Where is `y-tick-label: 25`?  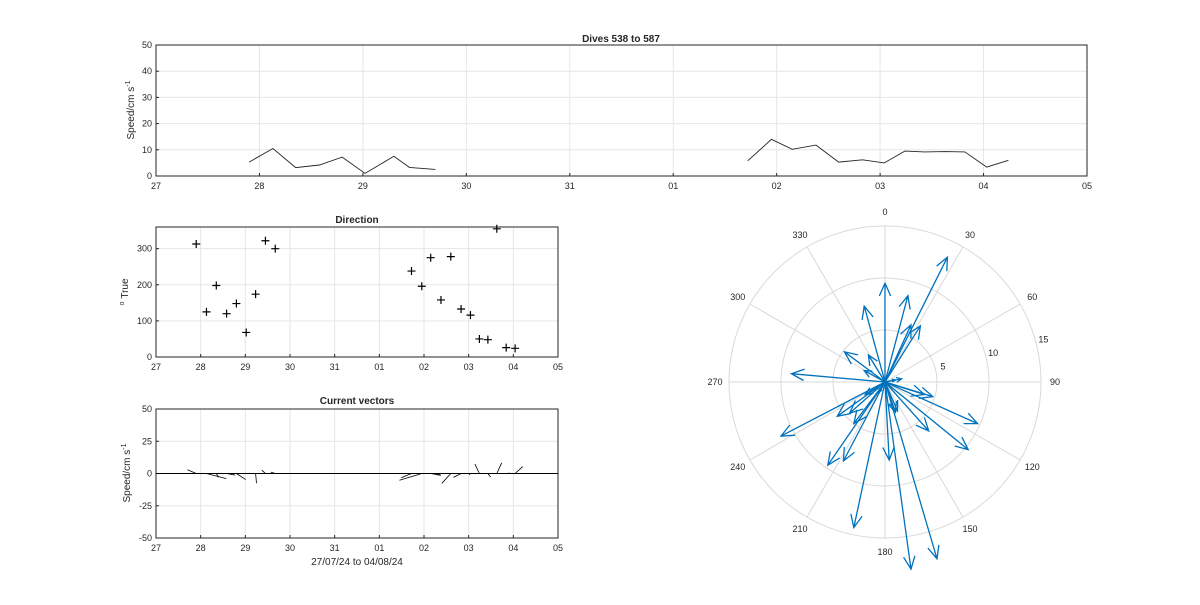 y-tick-label: 25 is located at coordinates (147, 441).